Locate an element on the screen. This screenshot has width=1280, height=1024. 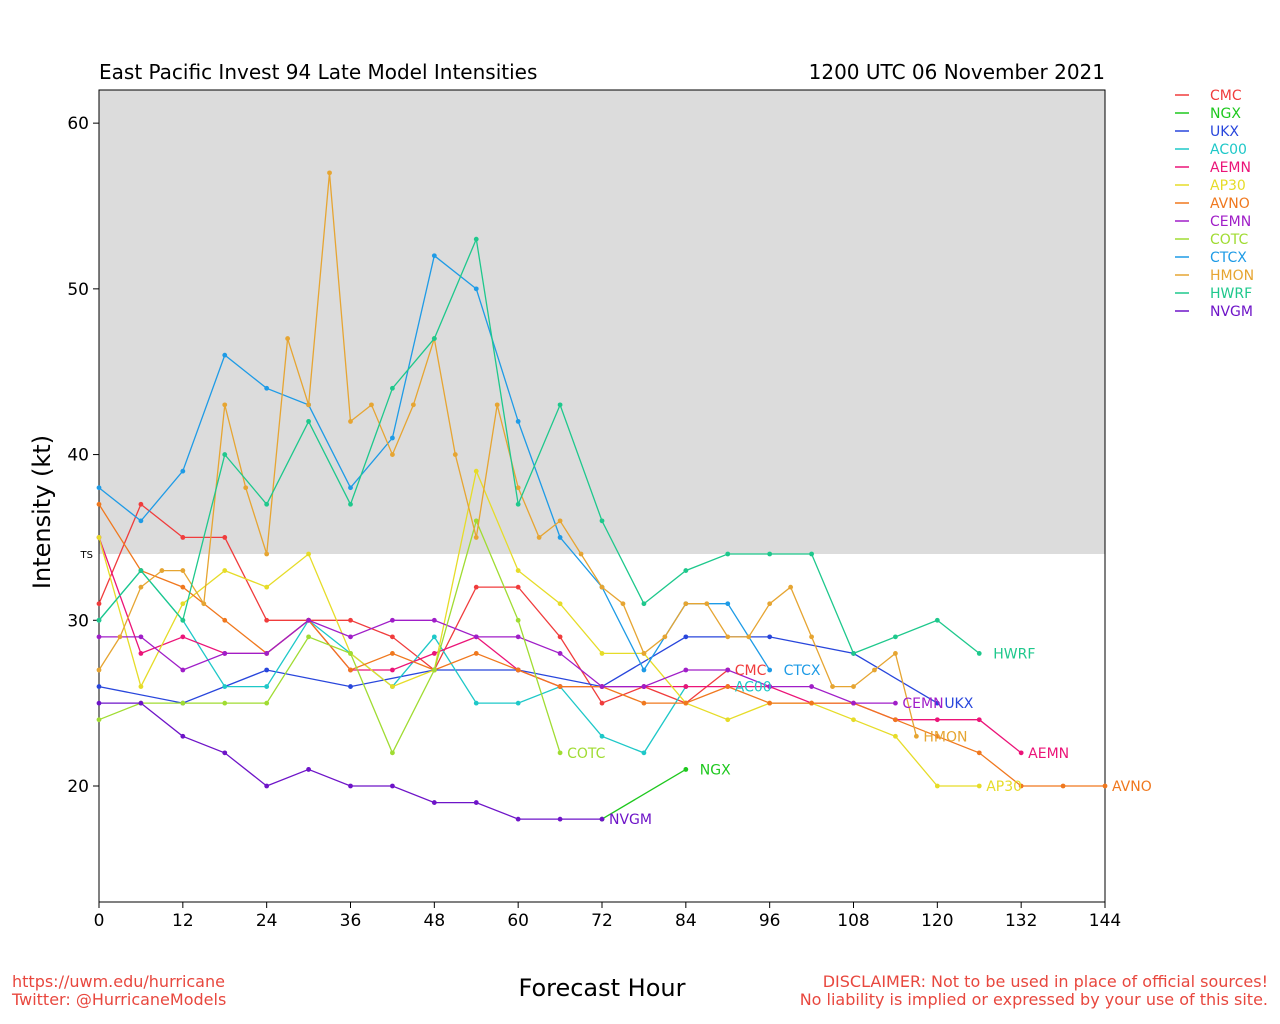
y-tick-label: 30 is located at coordinates (78, 621).